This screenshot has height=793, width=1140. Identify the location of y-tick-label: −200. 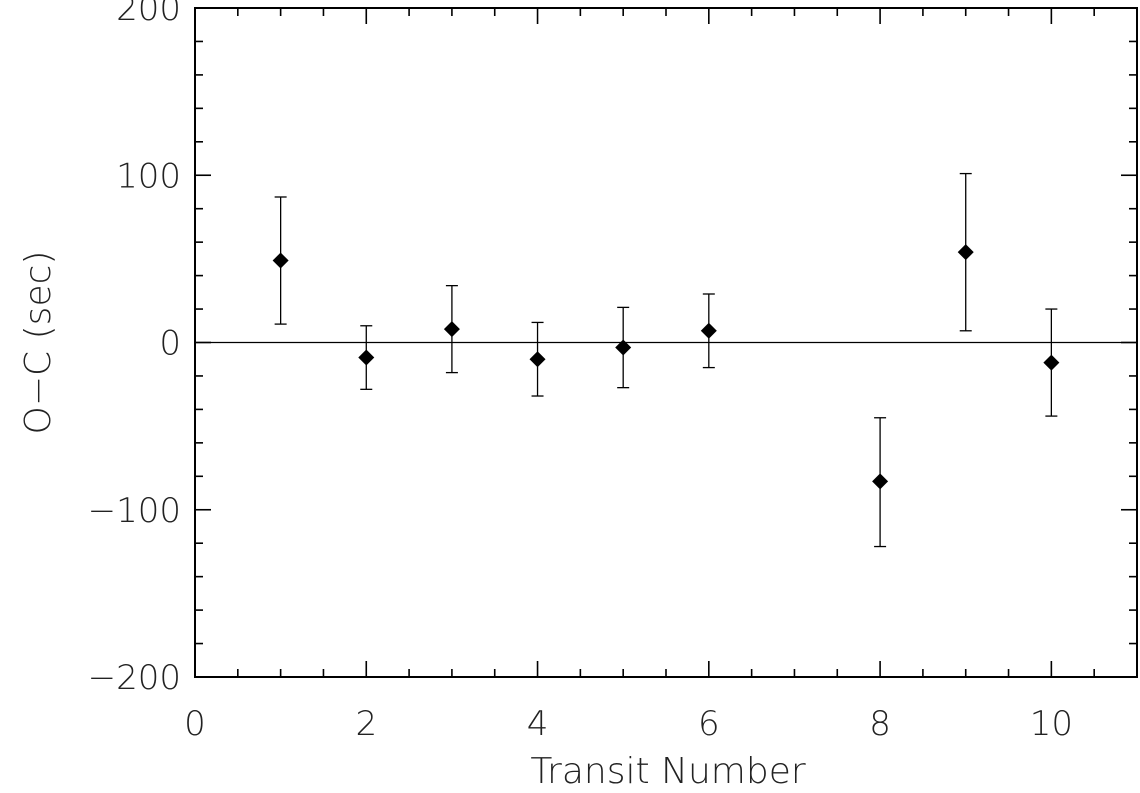
(134, 678).